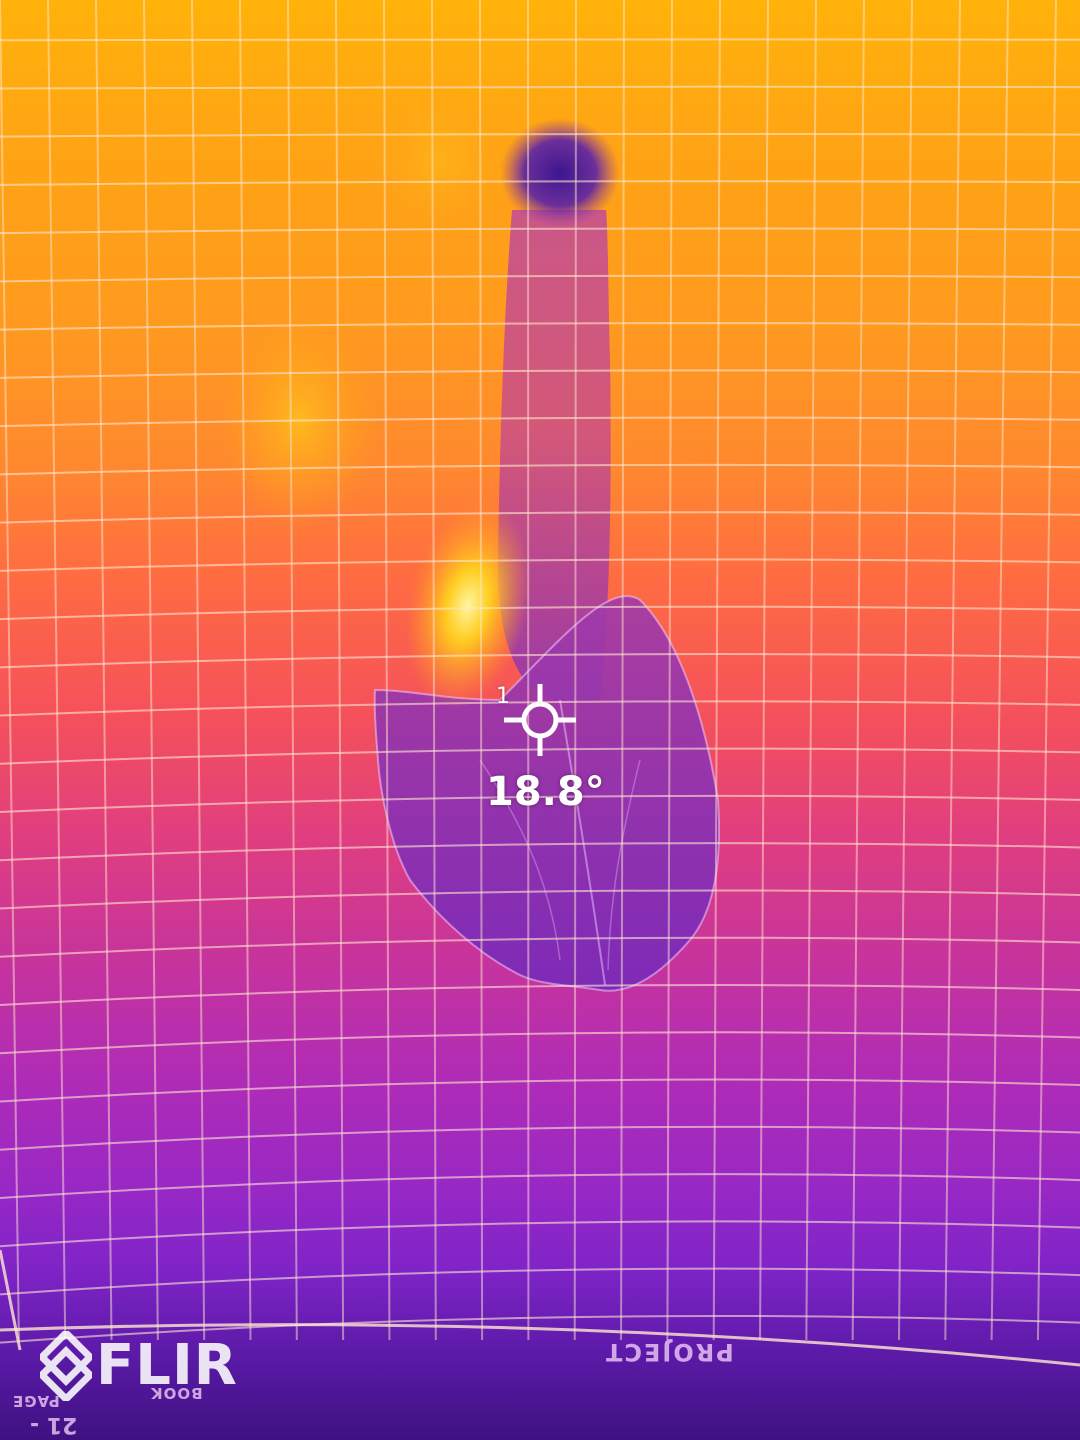  I want to click on flir-logo-text: FLIR, so click(167, 1365).